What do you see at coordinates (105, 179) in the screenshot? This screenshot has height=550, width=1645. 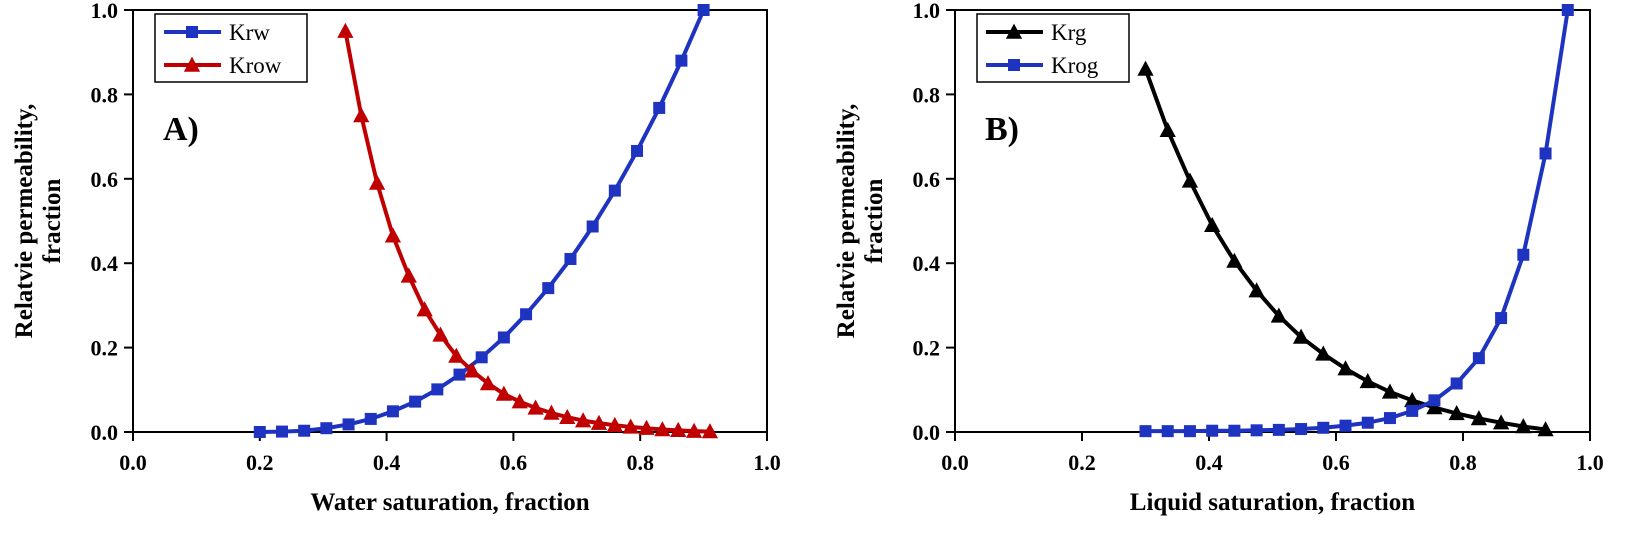 I see `y-tick-label: 0.6` at bounding box center [105, 179].